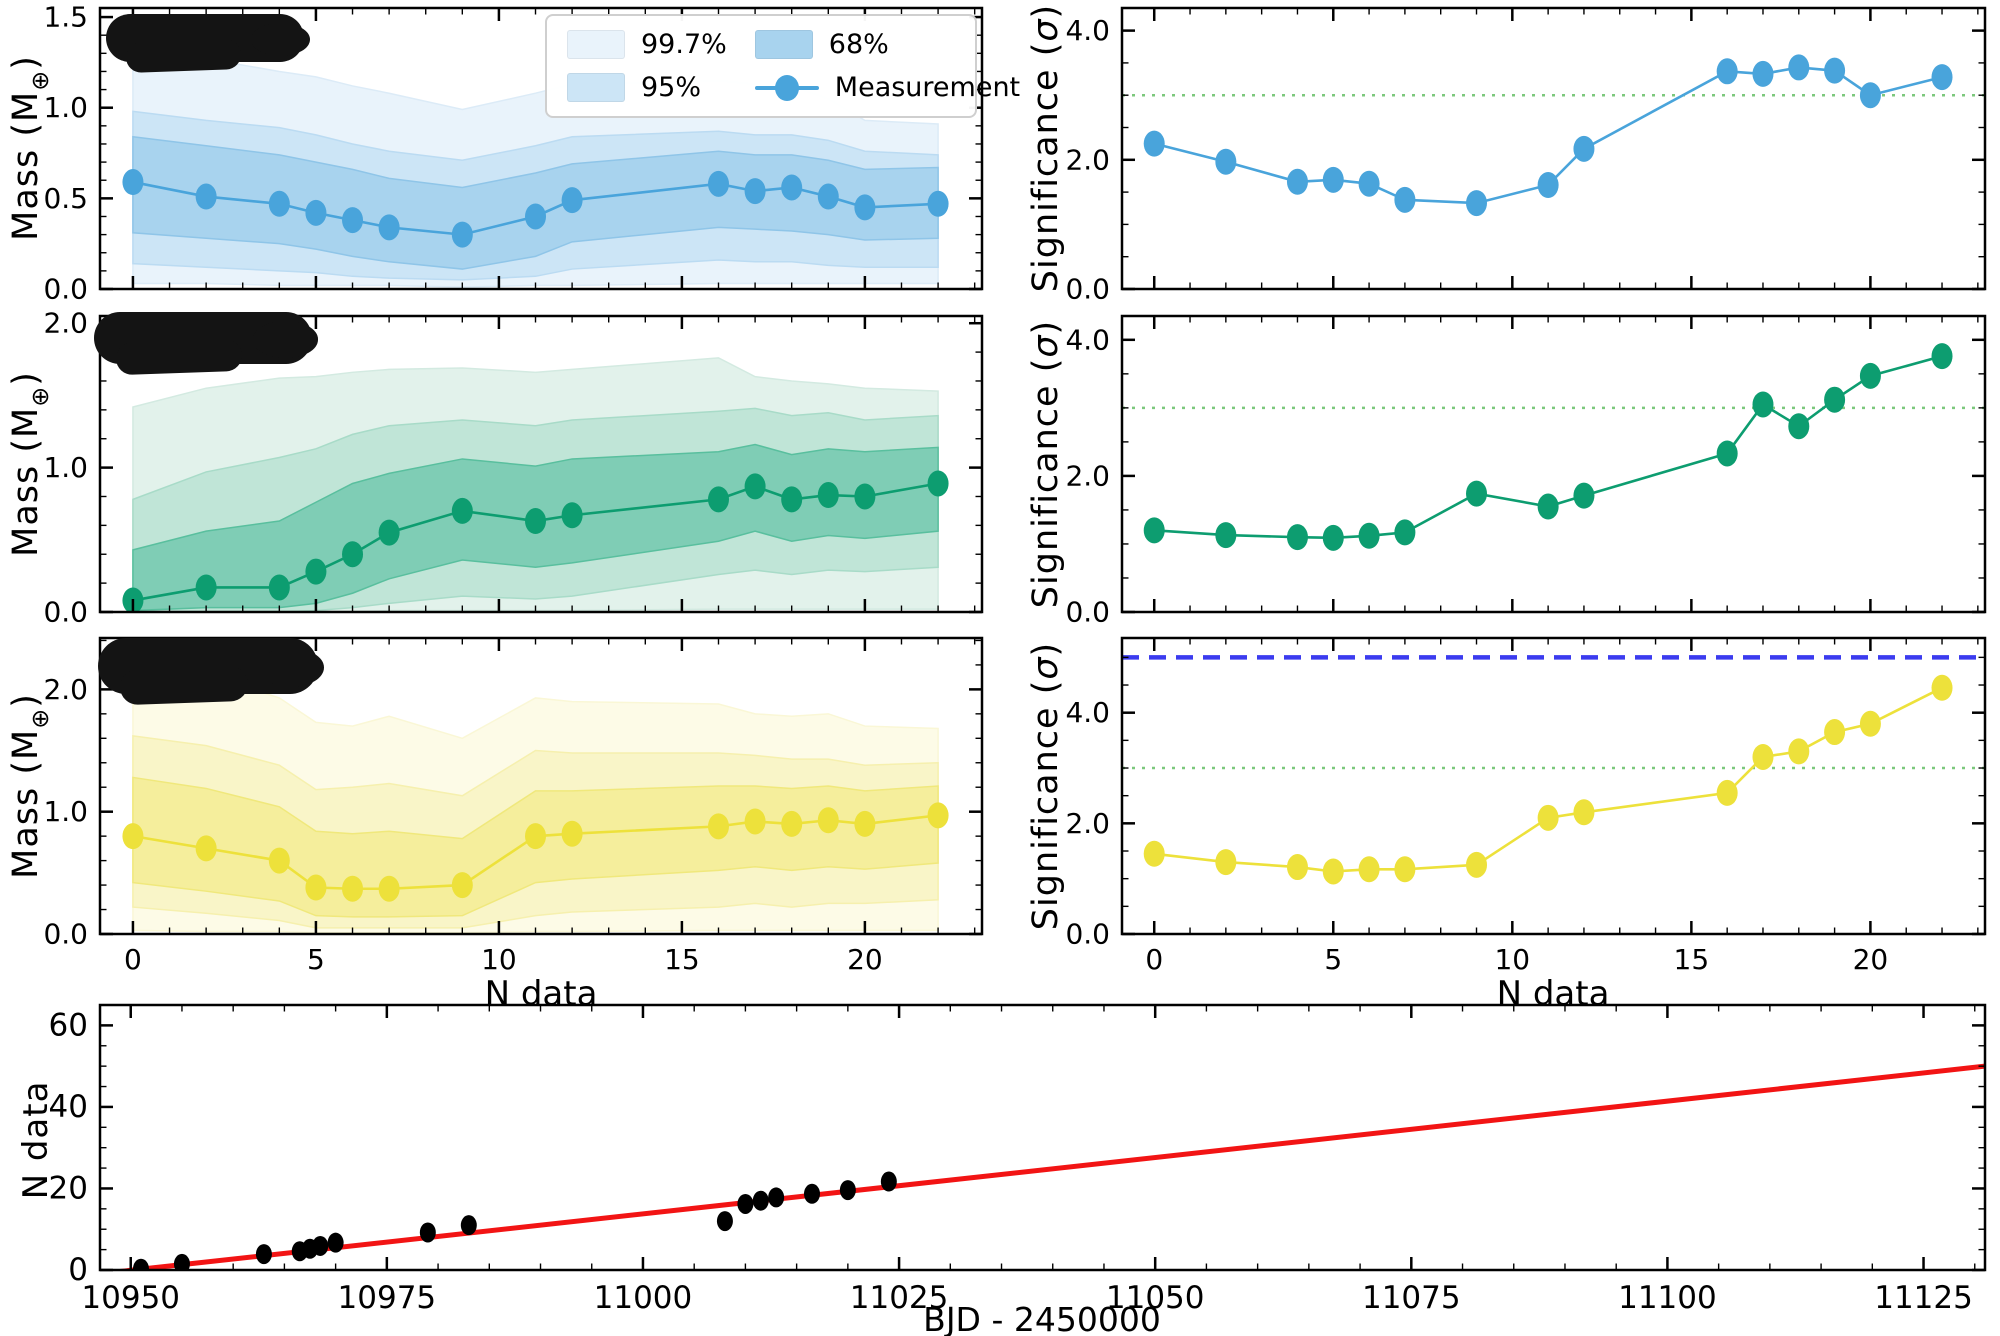 The width and height of the screenshot is (2000, 1336). I want to click on plot-area-sig_yellow, so click(1553, 770).